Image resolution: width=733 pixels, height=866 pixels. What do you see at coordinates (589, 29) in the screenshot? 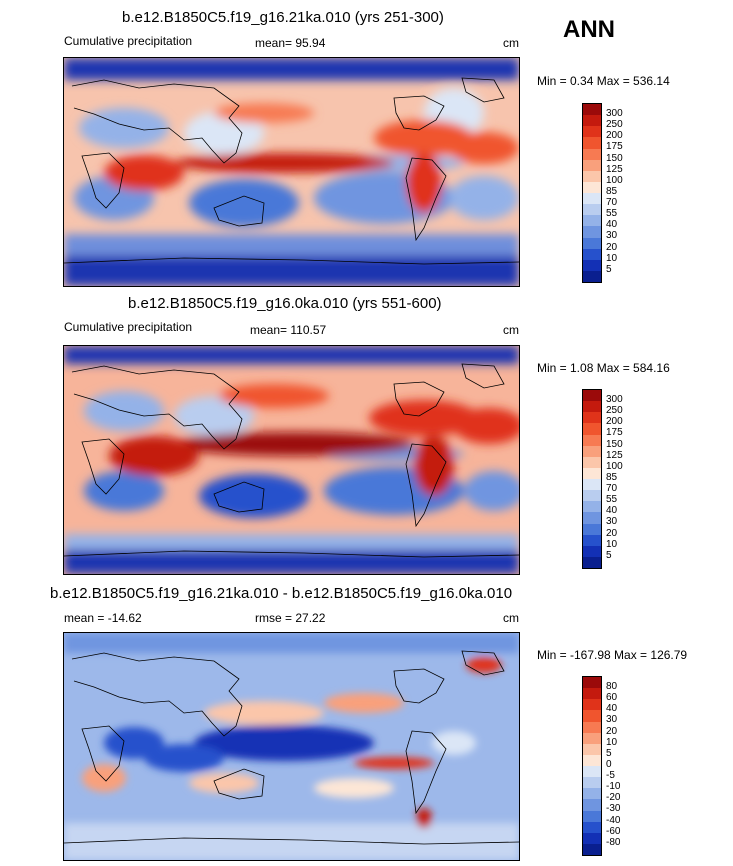
I see `season-label: ANN` at bounding box center [589, 29].